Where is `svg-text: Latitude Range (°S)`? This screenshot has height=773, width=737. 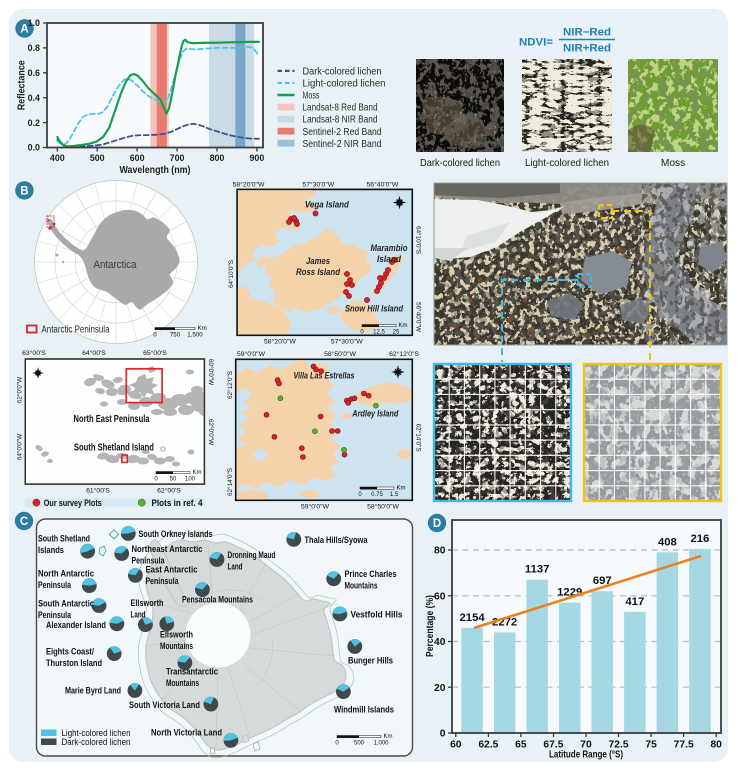 svg-text: Latitude Range (°S) is located at coordinates (586, 755).